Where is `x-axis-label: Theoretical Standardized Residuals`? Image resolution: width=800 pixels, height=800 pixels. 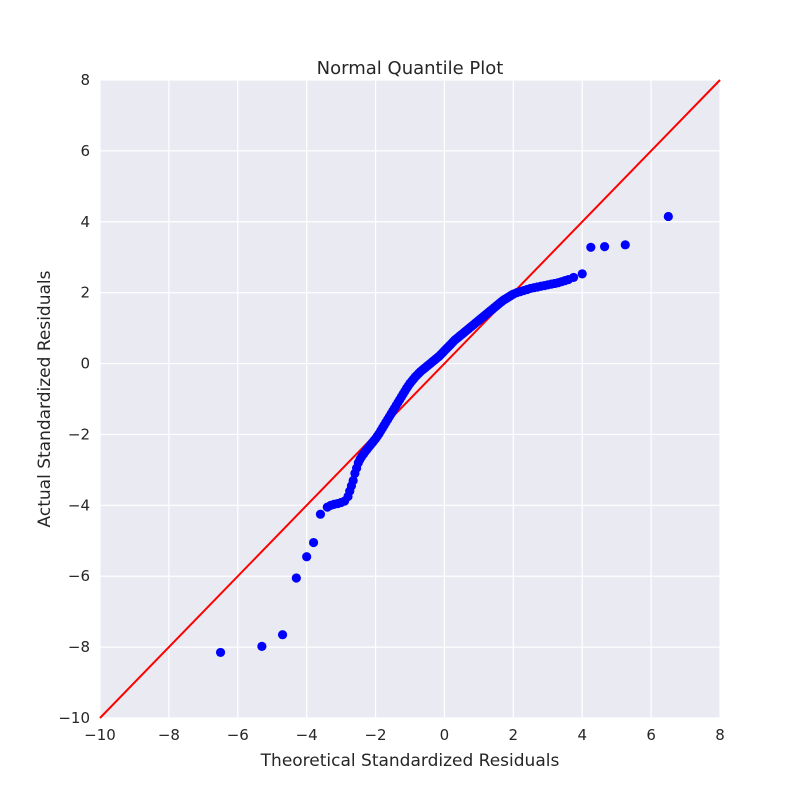
x-axis-label: Theoretical Standardized Residuals is located at coordinates (410, 761).